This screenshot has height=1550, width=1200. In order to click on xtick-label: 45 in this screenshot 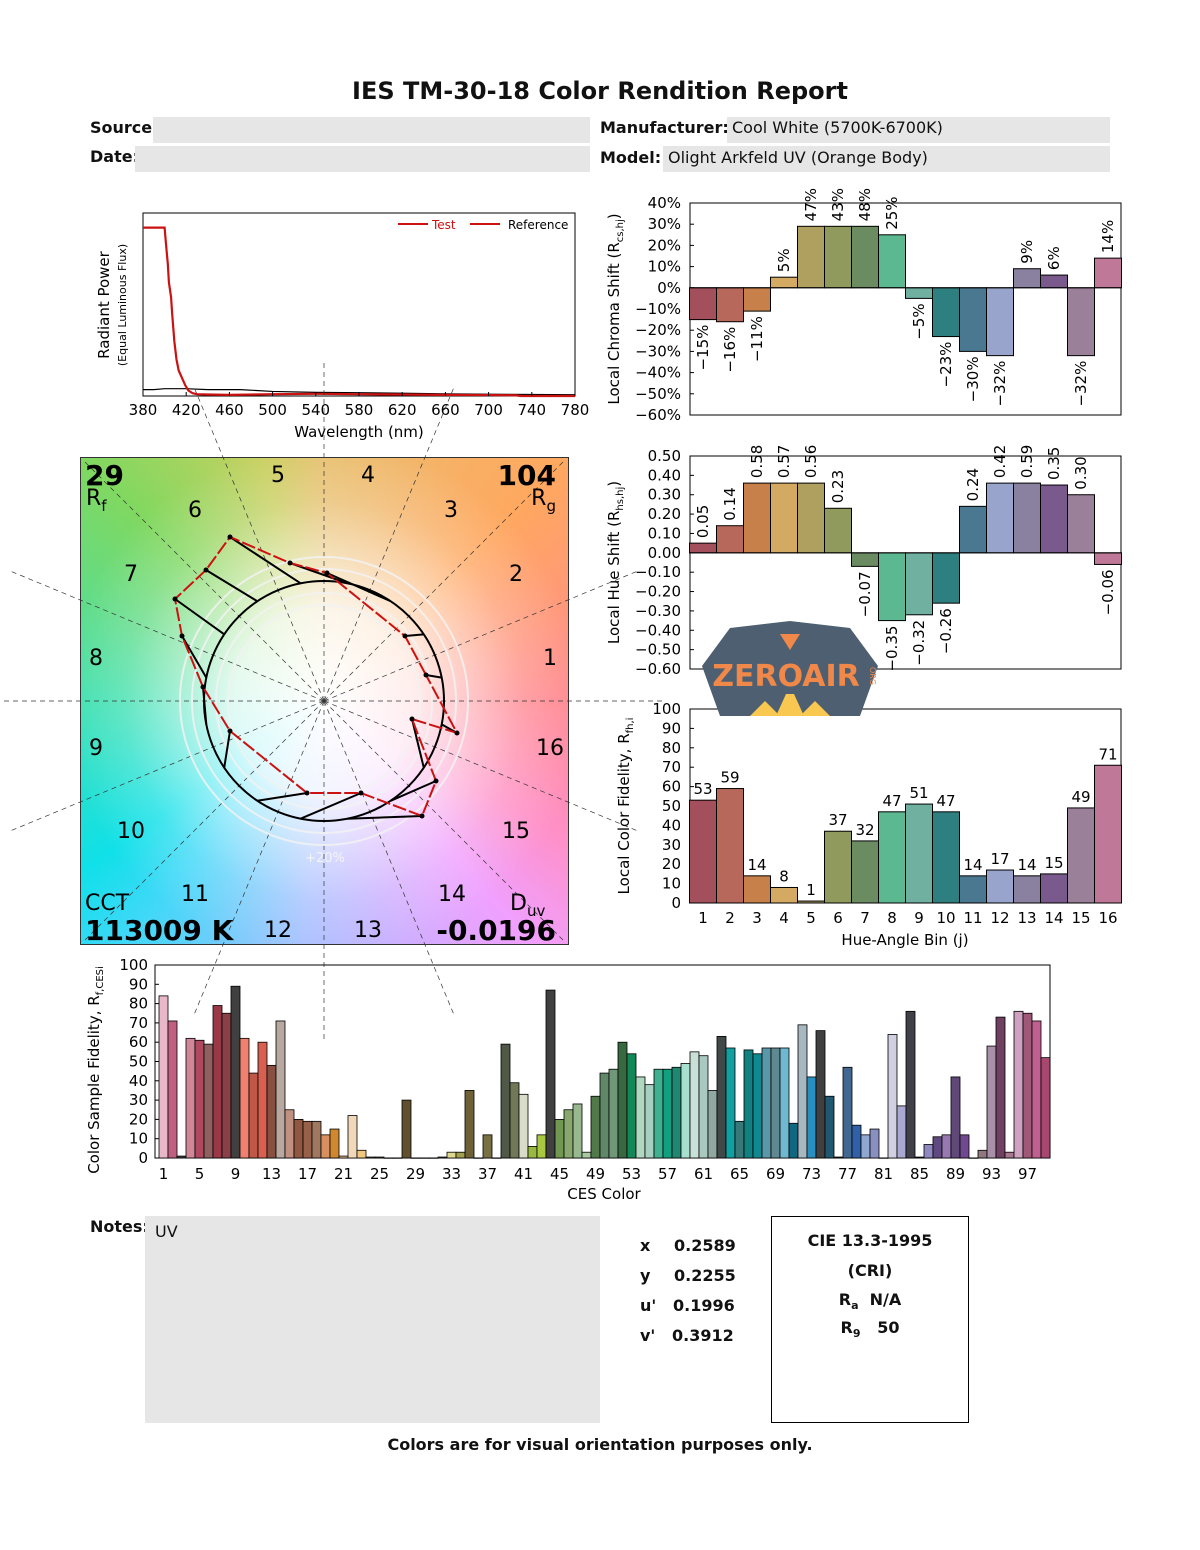, I will do `click(559, 1174)`.